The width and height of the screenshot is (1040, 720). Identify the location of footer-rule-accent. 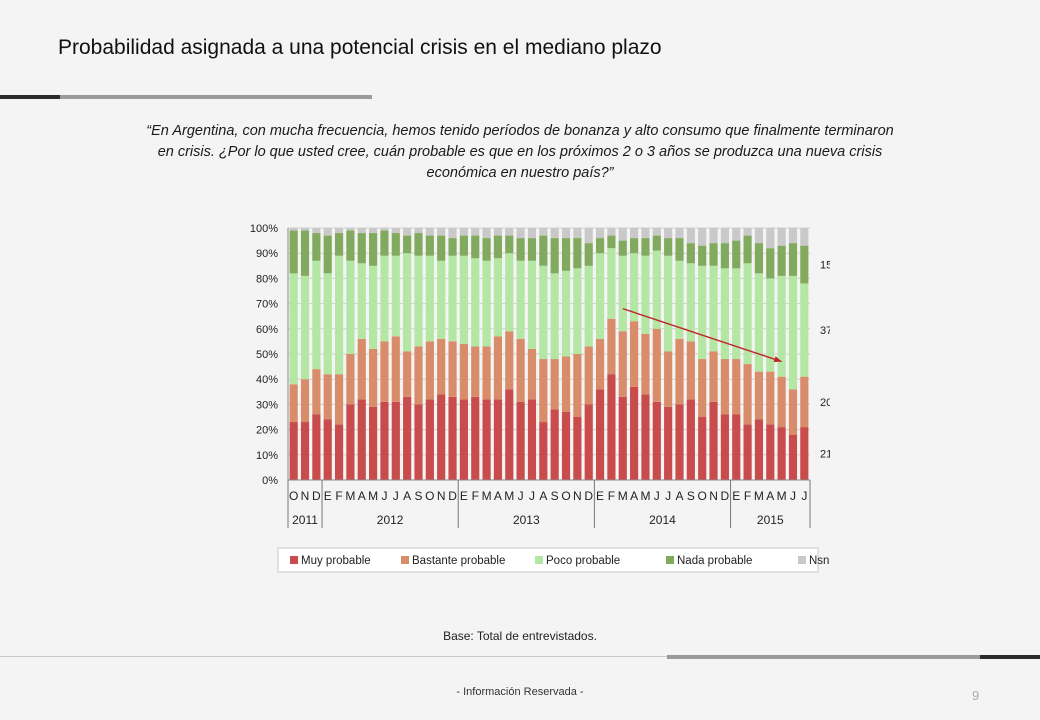
(1010, 657).